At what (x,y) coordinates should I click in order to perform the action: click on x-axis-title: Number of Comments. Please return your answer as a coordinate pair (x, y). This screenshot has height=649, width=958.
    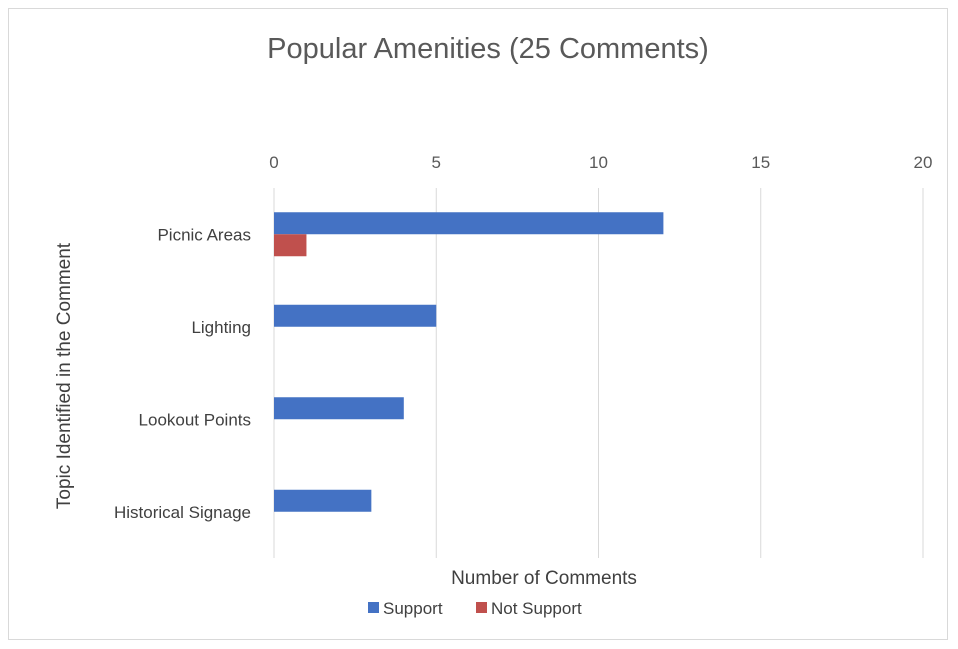
    Looking at the image, I should click on (544, 578).